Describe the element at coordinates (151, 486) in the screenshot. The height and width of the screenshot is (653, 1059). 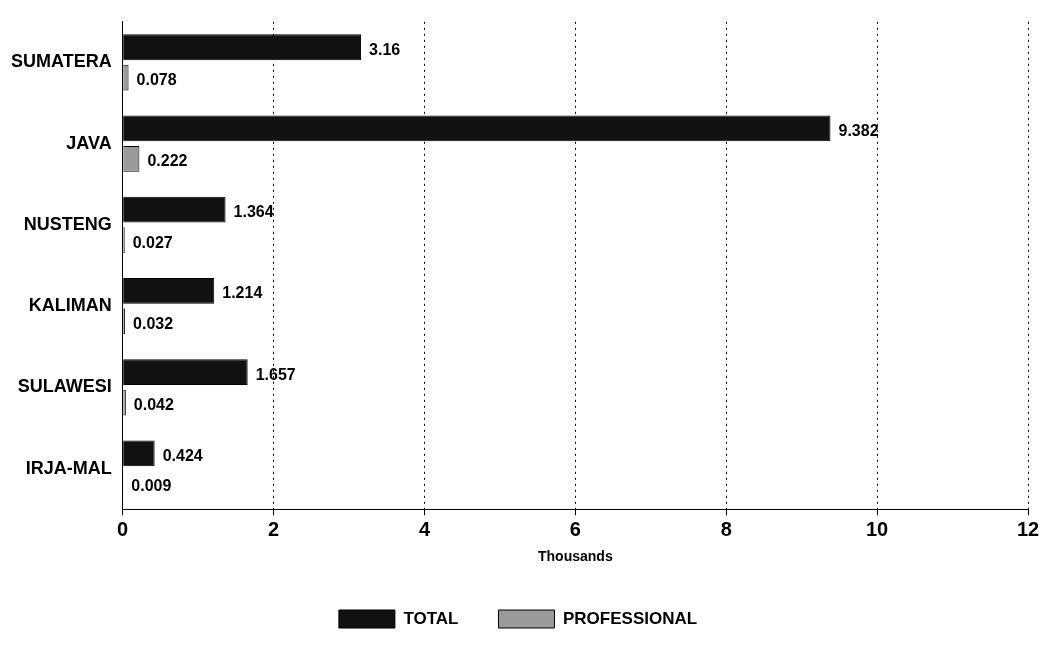
I see `data-label: 0.009` at that location.